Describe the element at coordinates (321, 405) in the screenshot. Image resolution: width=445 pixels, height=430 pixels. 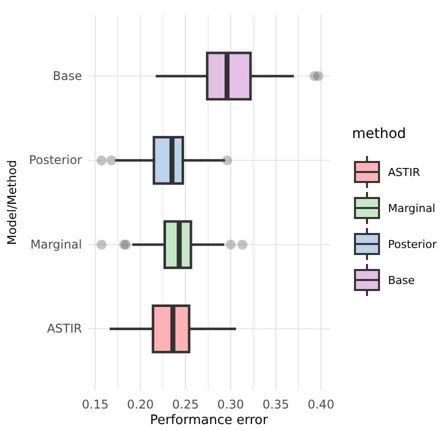
I see `x-tick-label: 0.40` at that location.